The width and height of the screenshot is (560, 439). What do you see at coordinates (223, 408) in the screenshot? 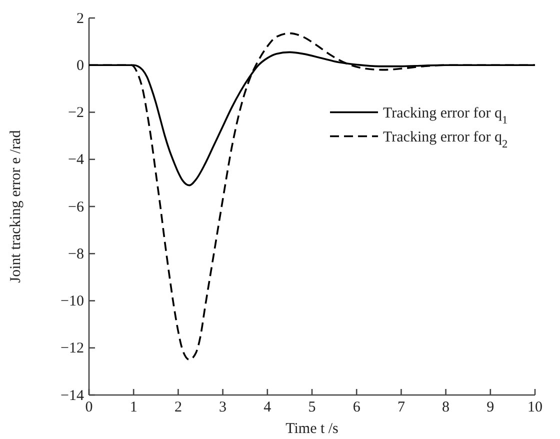
I see `x-tick-label: 3` at bounding box center [223, 408].